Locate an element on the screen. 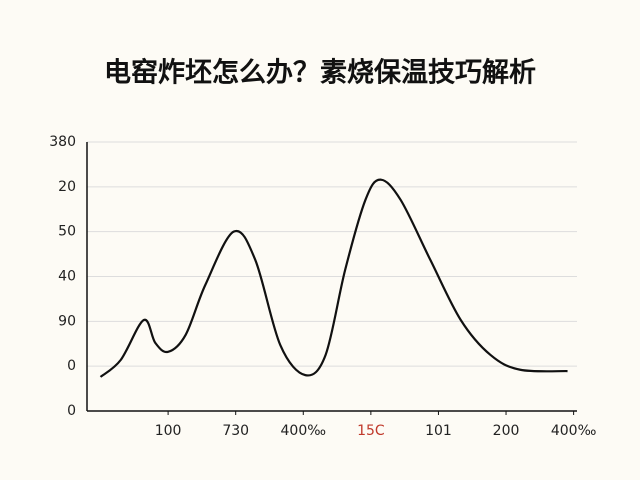 This screenshot has width=640, height=480. y-tick-label: 50 is located at coordinates (67, 232).